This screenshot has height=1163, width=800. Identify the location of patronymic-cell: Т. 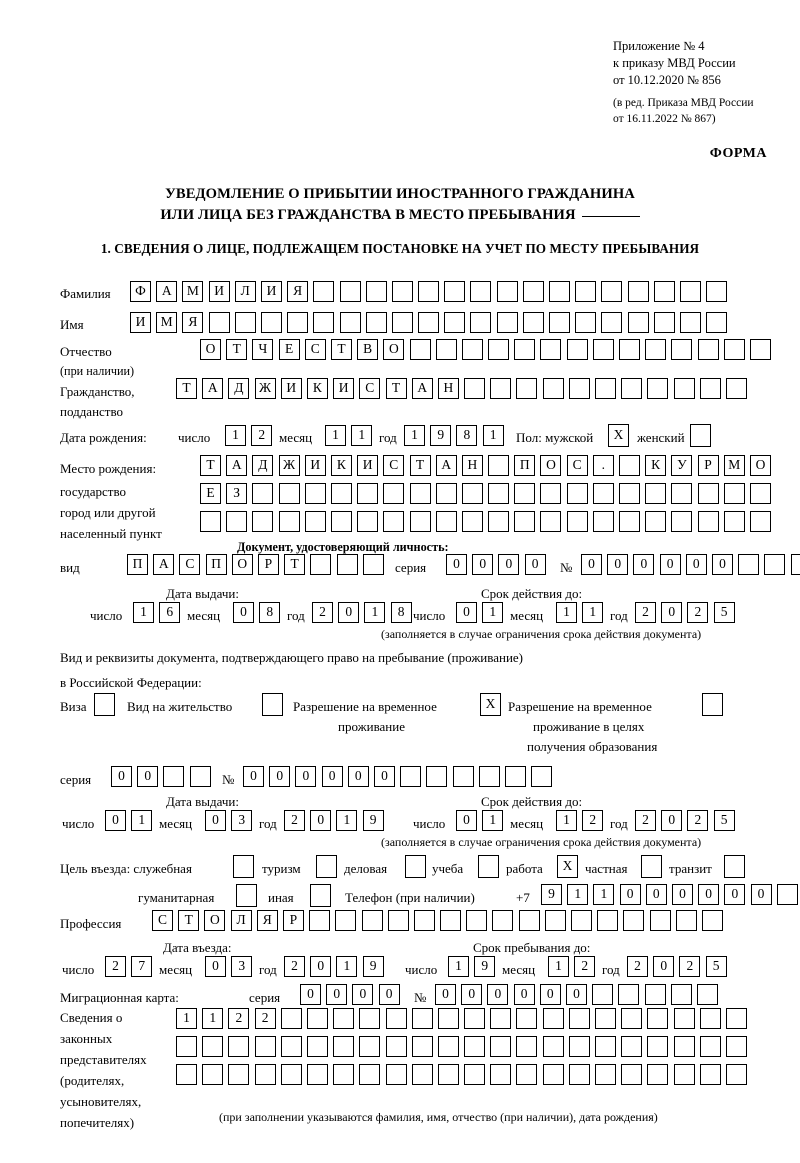
(341, 349).